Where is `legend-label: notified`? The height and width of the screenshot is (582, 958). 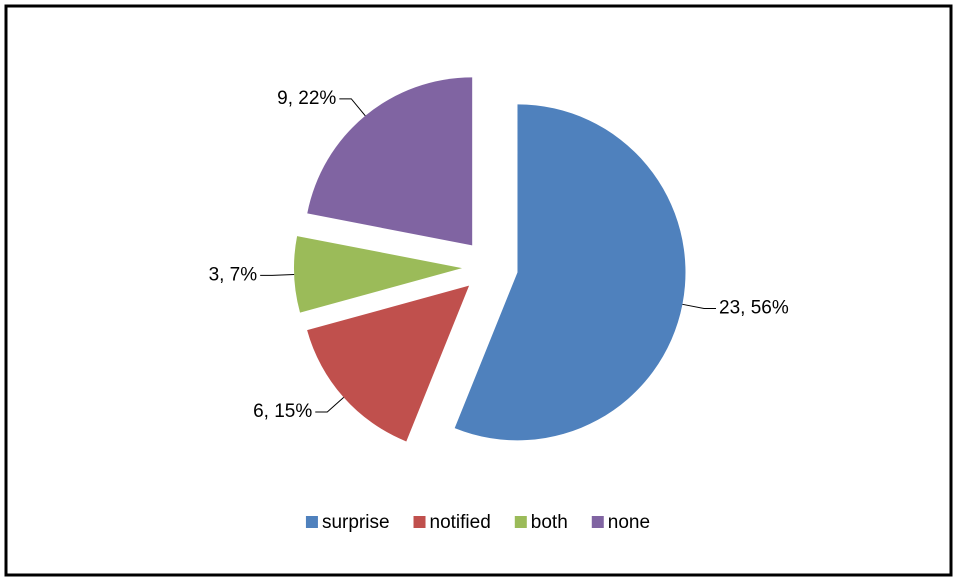 legend-label: notified is located at coordinates (460, 522).